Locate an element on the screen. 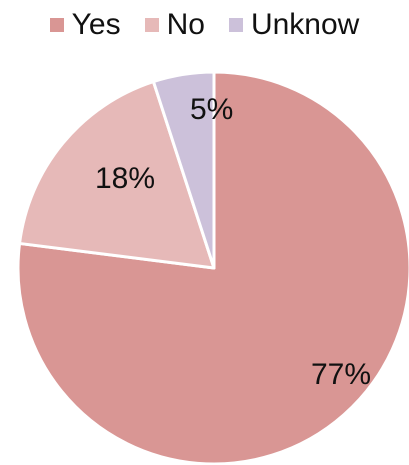 The image size is (409, 465). legend-item-unknow: Unknow is located at coordinates (294, 24).